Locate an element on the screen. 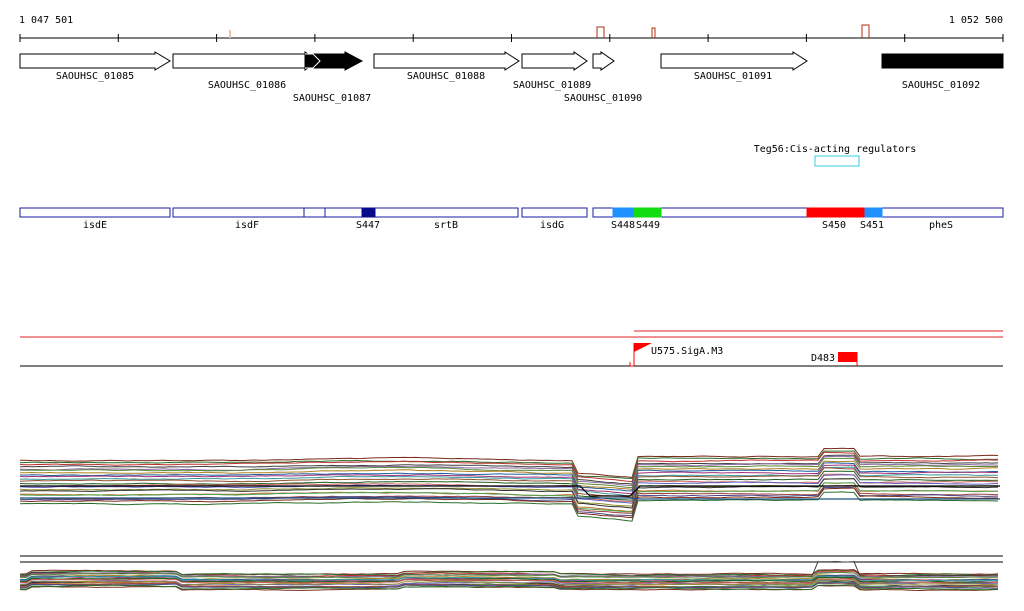  segment-label: isdG is located at coordinates (552, 225).